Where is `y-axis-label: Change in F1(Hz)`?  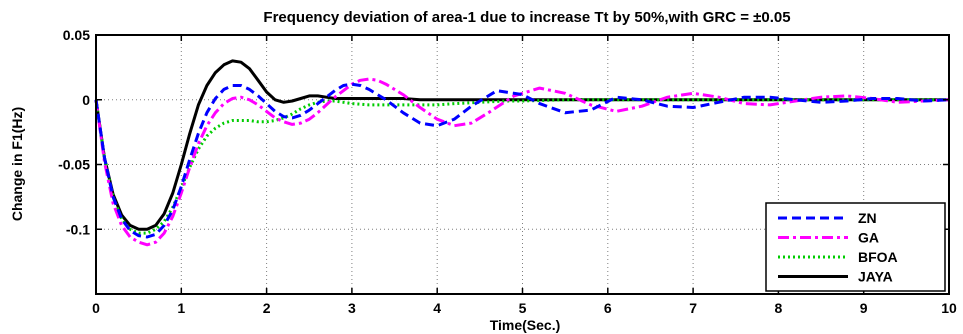 y-axis-label: Change in F1(Hz) is located at coordinates (17, 164).